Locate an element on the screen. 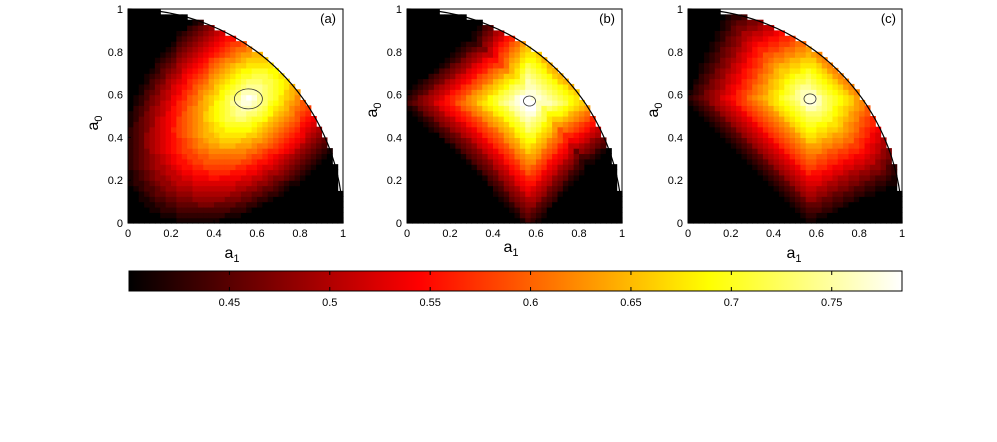 The image size is (997, 442). y-tick-label: 1 is located at coordinates (399, 10).